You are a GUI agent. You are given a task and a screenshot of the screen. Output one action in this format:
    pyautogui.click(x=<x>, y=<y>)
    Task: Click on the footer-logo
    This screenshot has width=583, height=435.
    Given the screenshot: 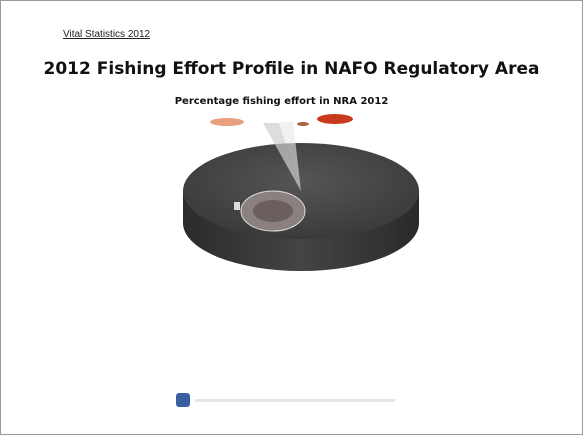 What is the action you would take?
    pyautogui.click(x=183, y=400)
    